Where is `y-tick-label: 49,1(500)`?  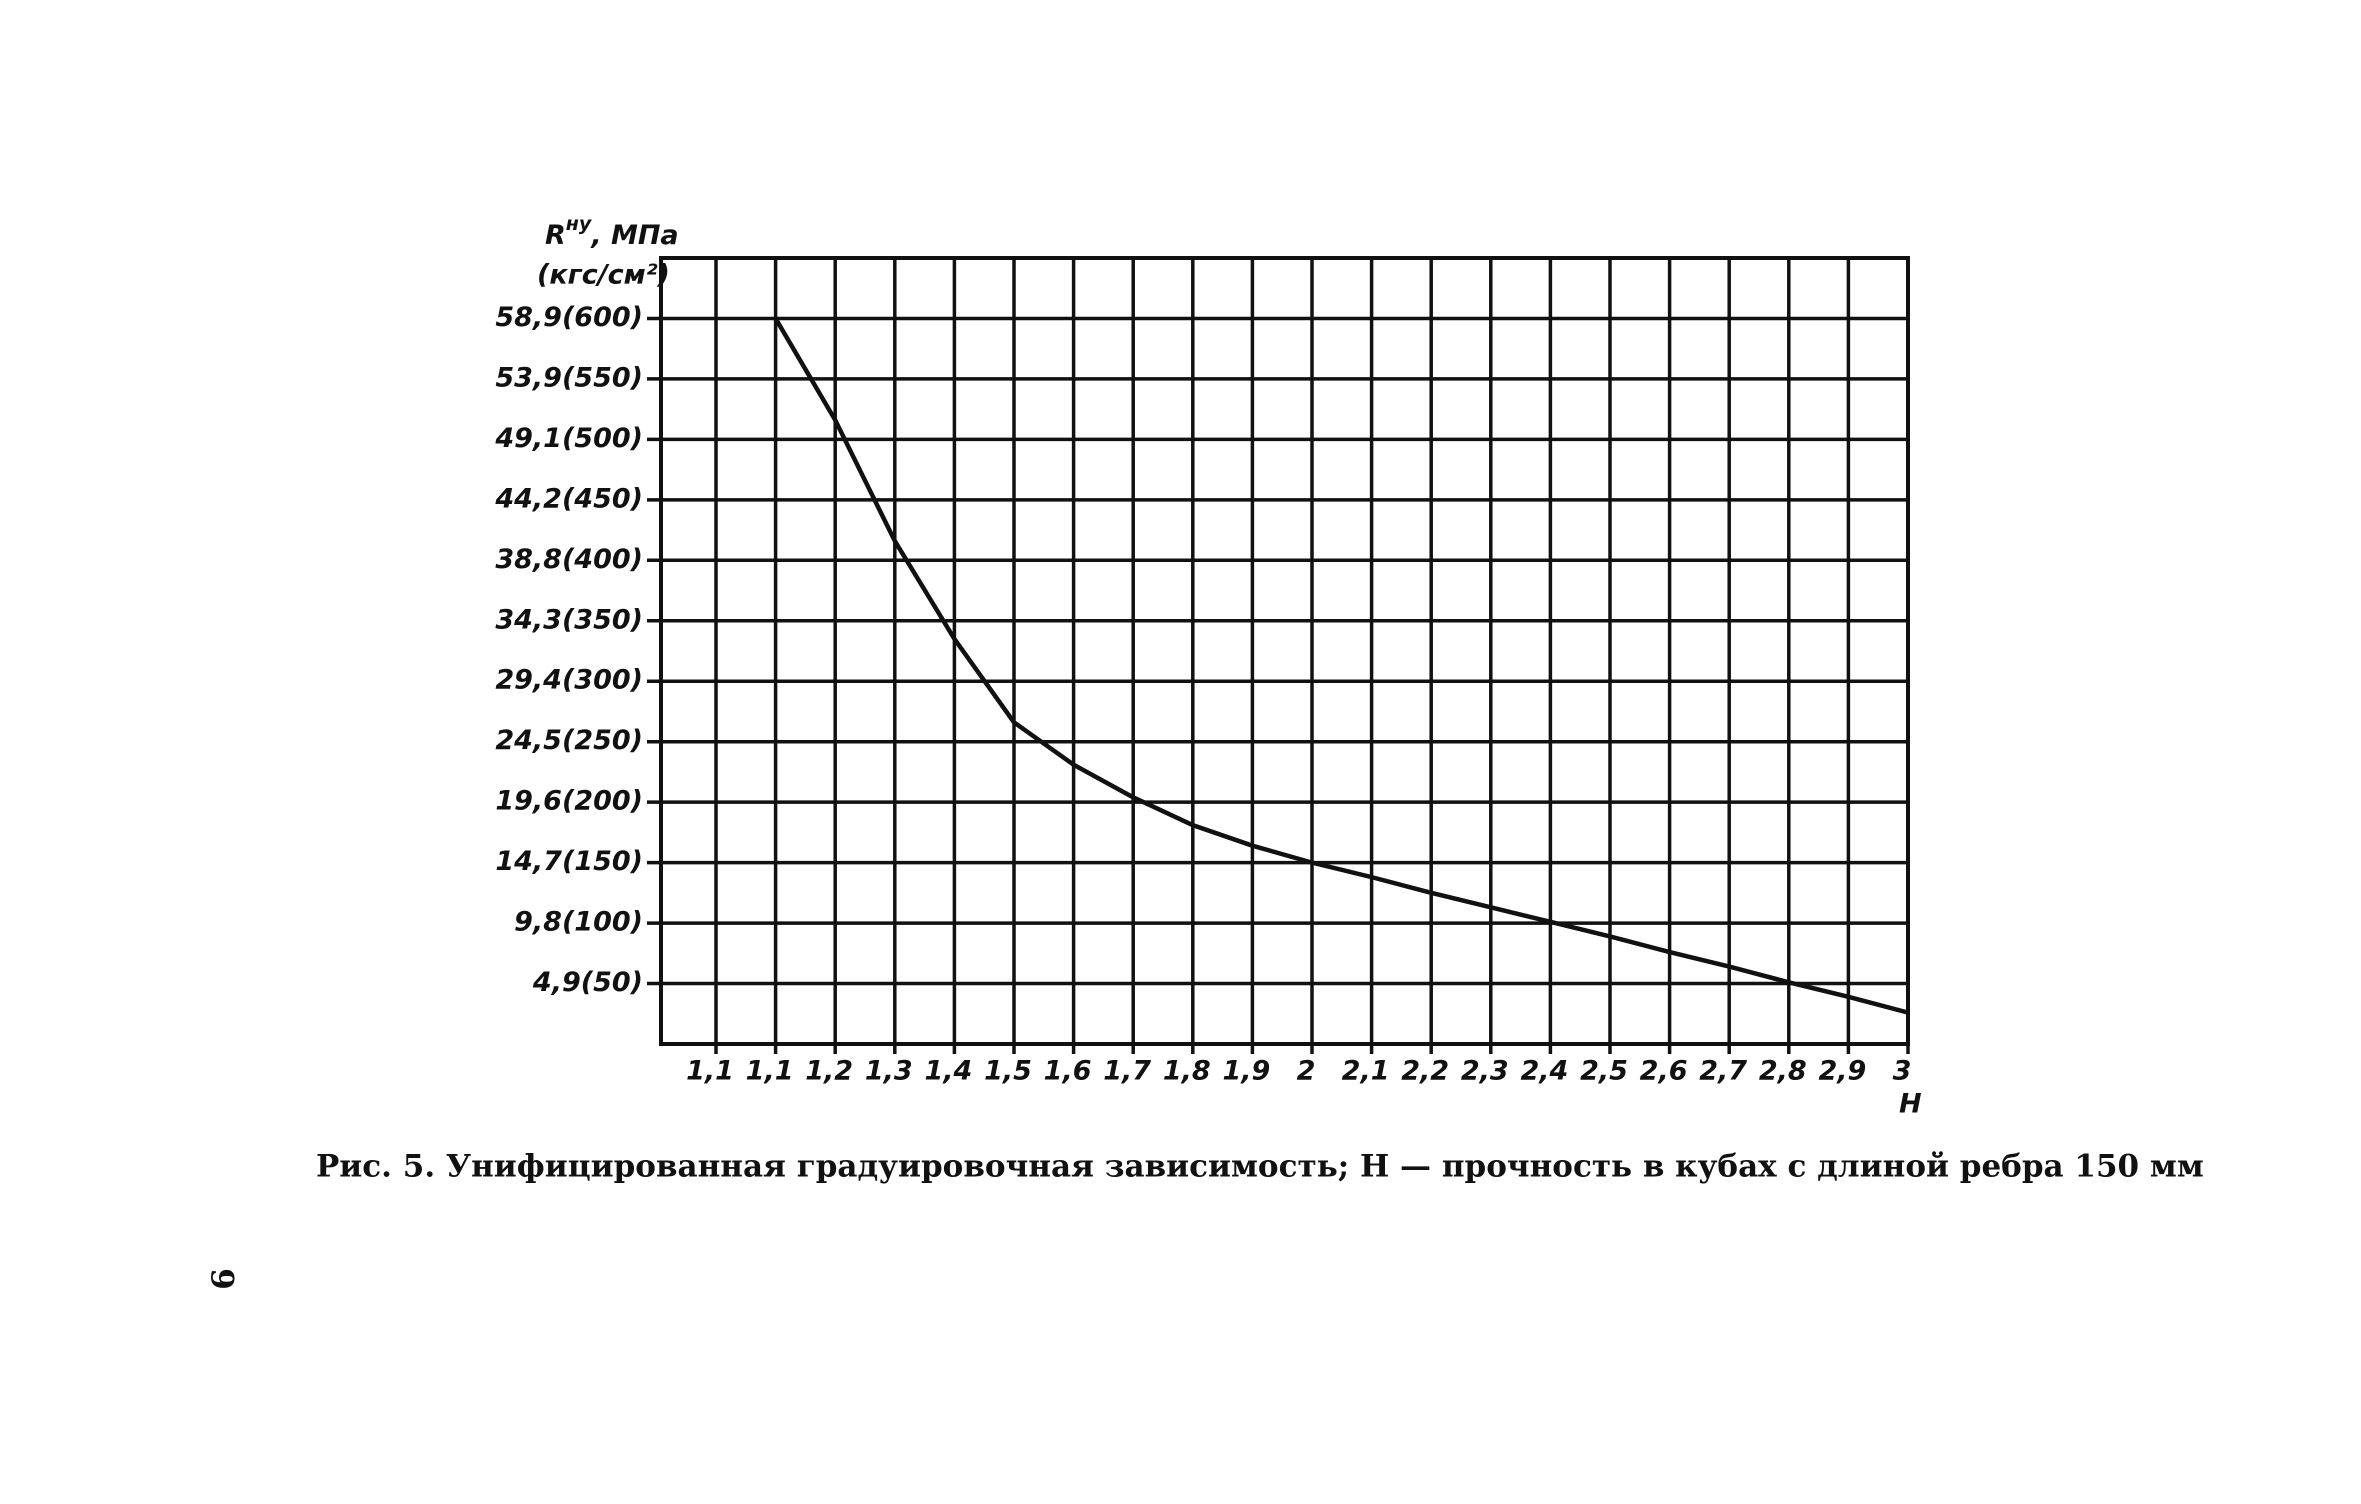 y-tick-label: 49,1(500) is located at coordinates (568, 438).